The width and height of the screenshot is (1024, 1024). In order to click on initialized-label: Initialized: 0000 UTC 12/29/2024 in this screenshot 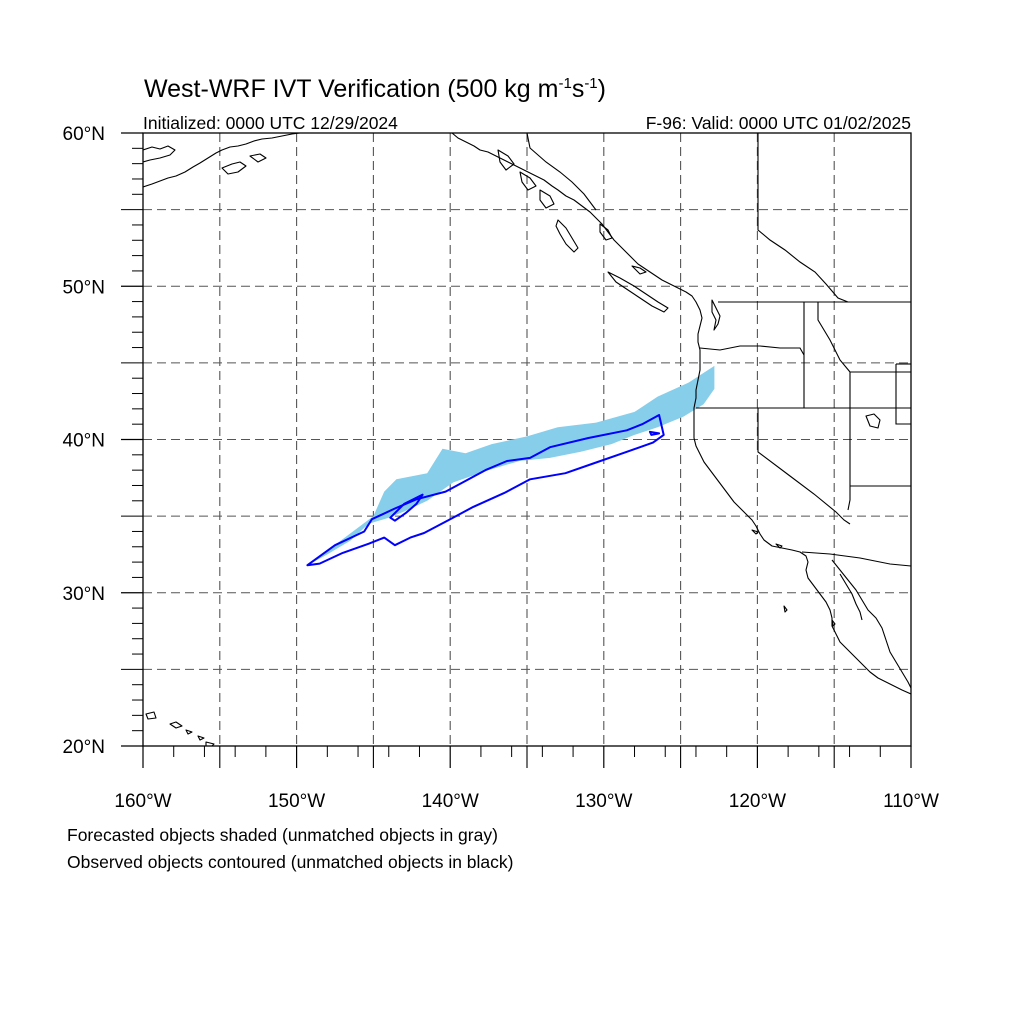, I will do `click(270, 123)`.